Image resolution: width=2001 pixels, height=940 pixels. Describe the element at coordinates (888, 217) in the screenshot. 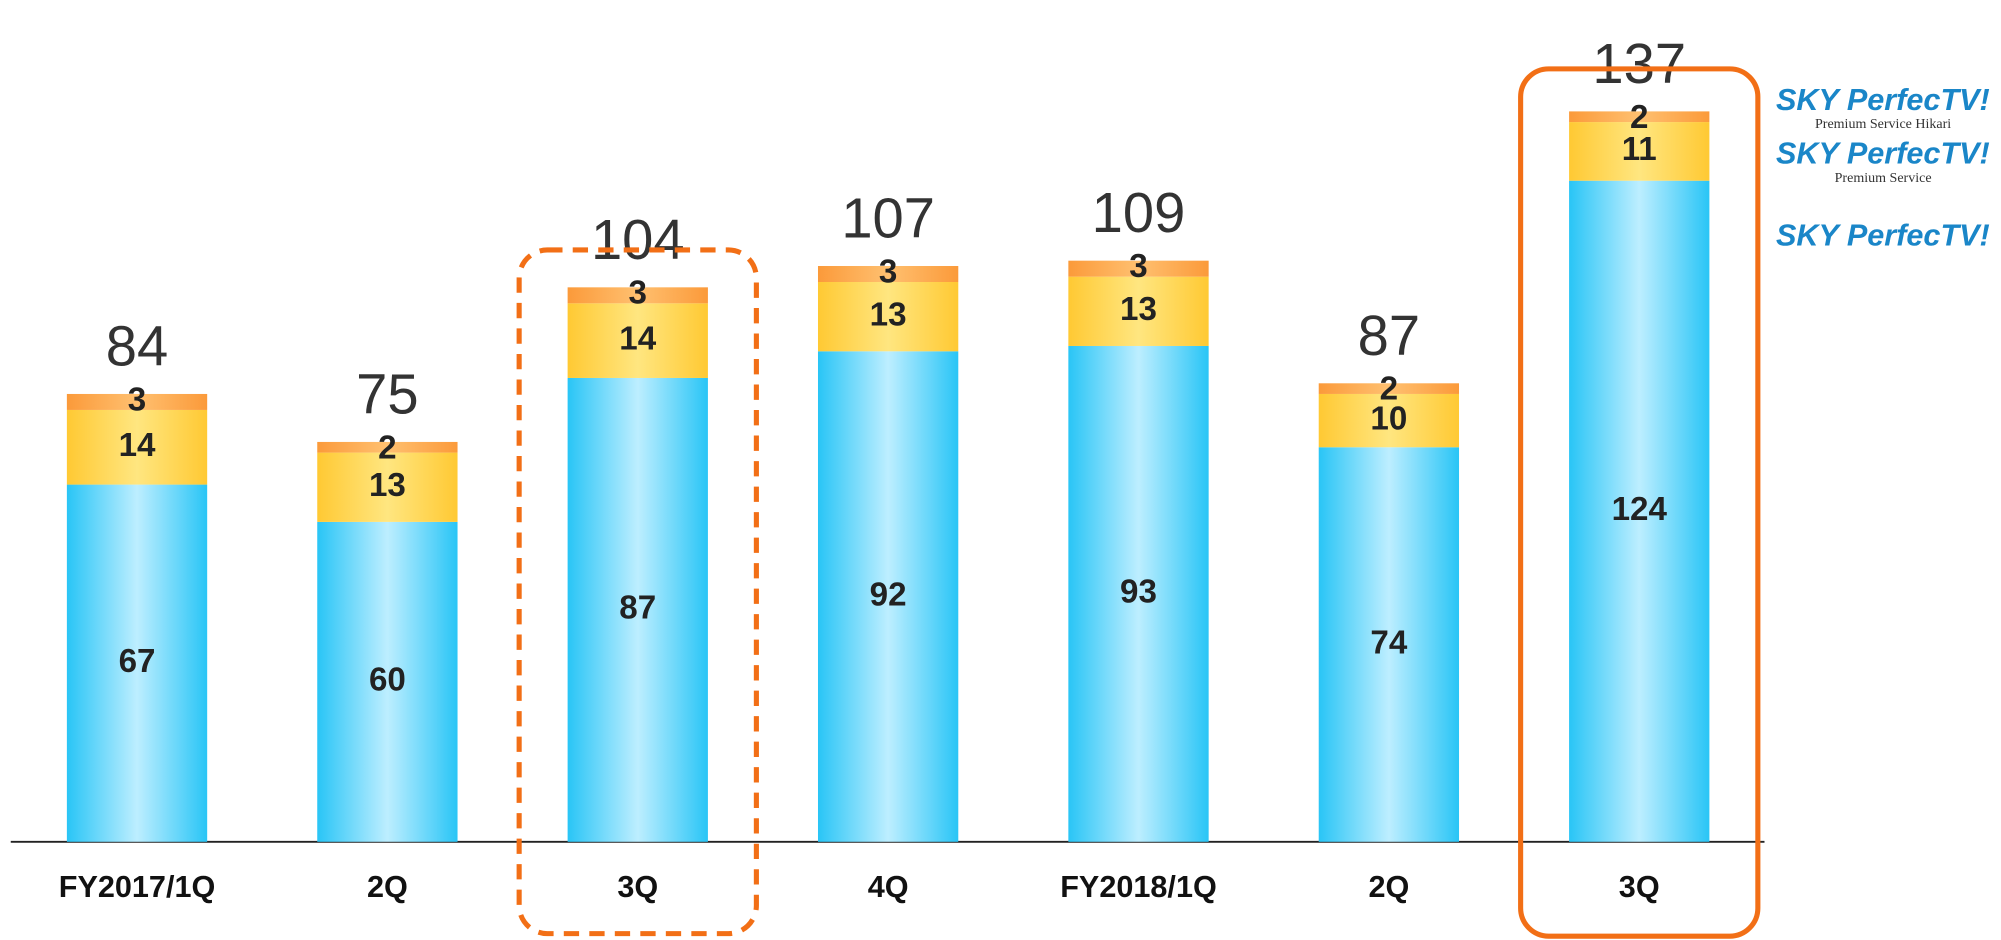

I see `total-label: 107` at that location.